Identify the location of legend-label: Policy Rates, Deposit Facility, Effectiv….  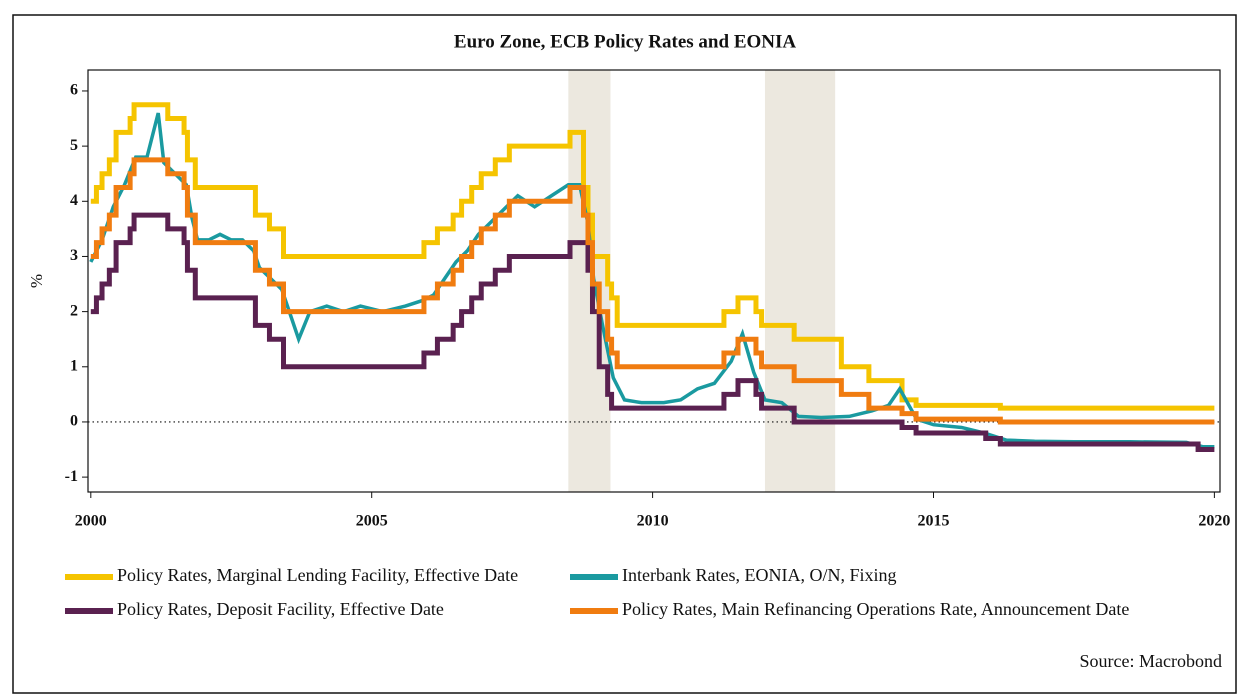
(280, 609).